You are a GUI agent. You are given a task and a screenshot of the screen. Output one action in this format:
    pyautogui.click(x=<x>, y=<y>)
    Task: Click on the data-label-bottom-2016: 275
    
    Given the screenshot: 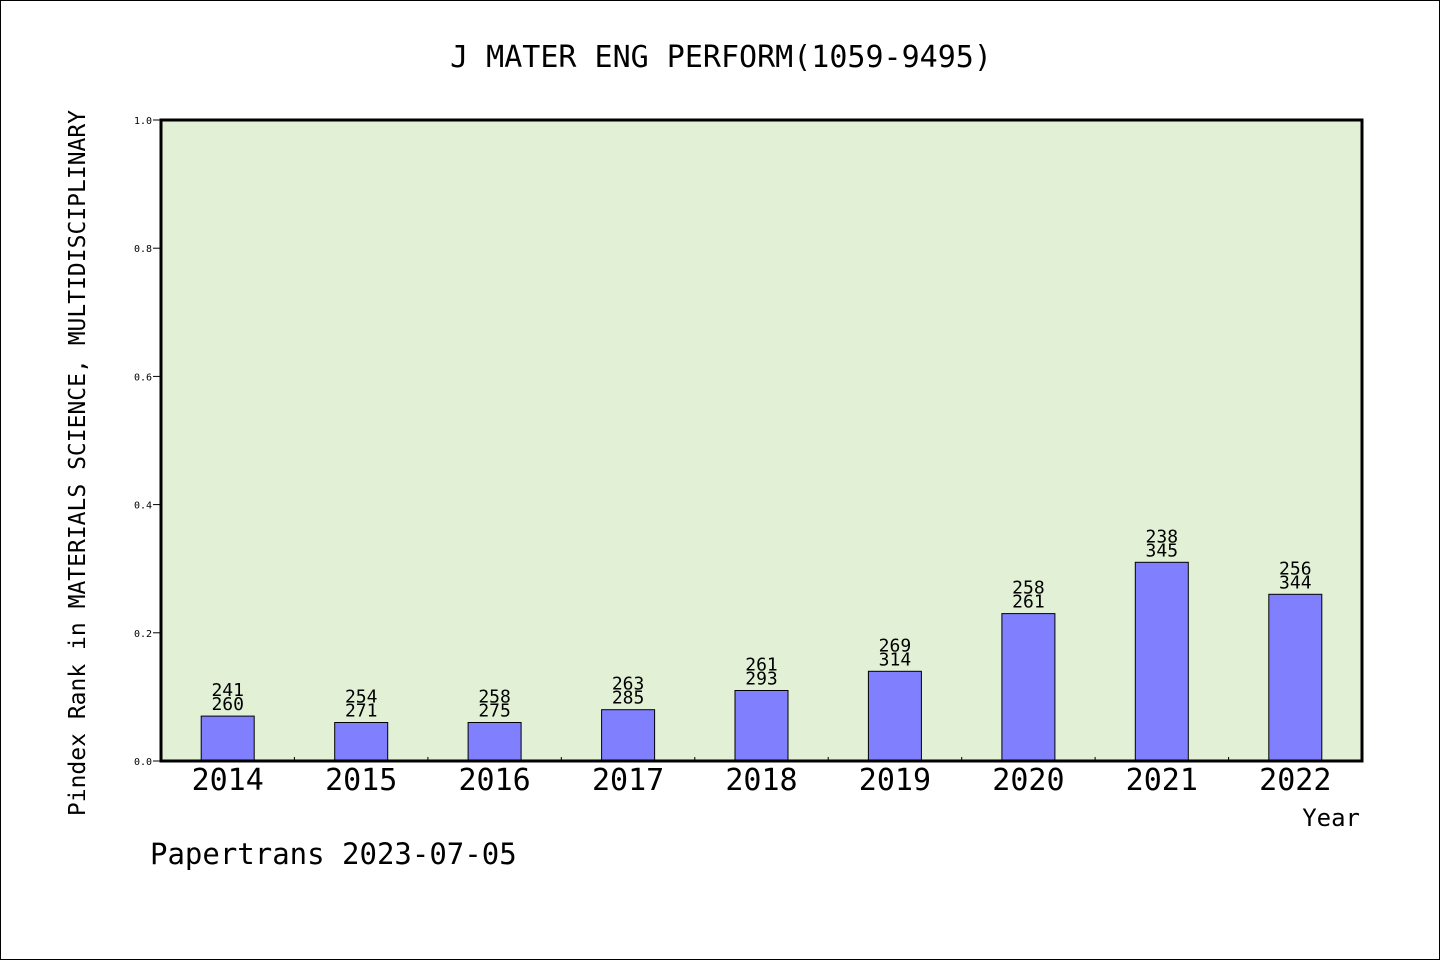 What is the action you would take?
    pyautogui.click(x=494, y=711)
    